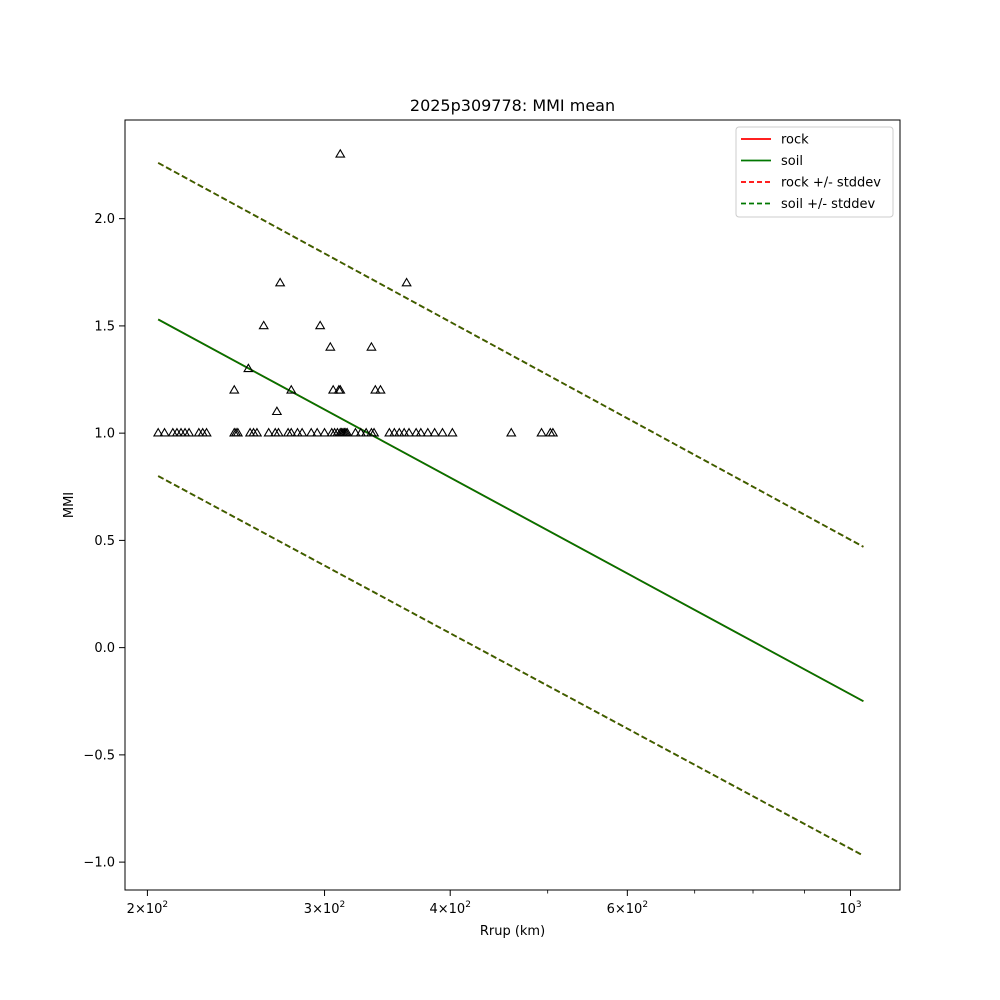 The height and width of the screenshot is (1000, 1000). I want to click on y-tick-label: 0.5, so click(104, 541).